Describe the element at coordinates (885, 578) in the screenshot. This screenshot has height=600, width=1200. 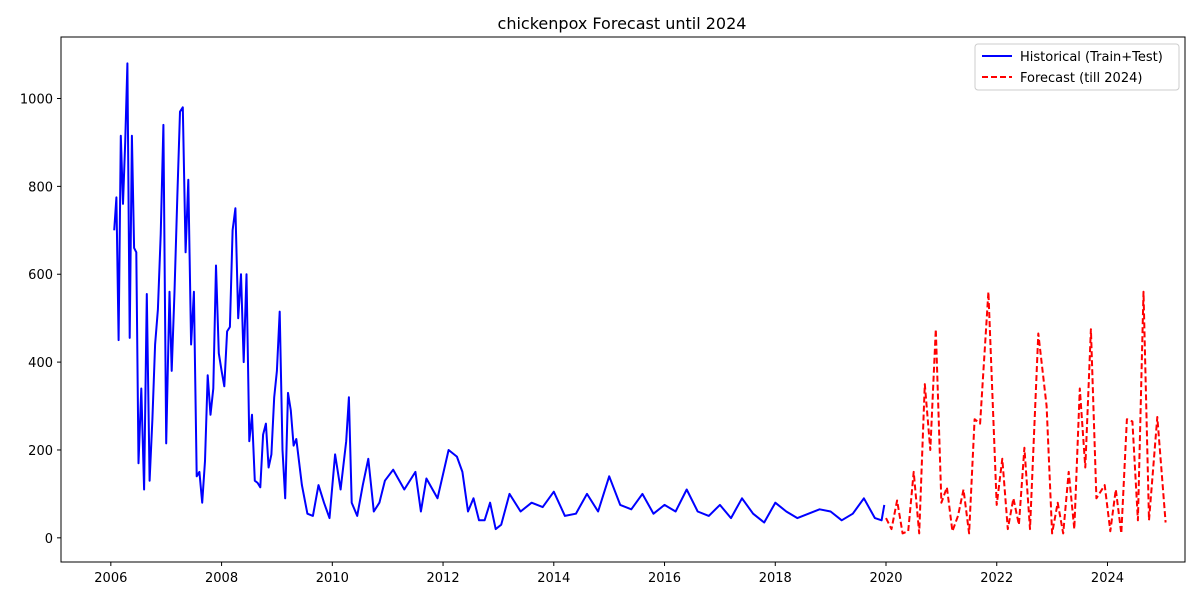
I see `x-tick-label: 2020` at that location.